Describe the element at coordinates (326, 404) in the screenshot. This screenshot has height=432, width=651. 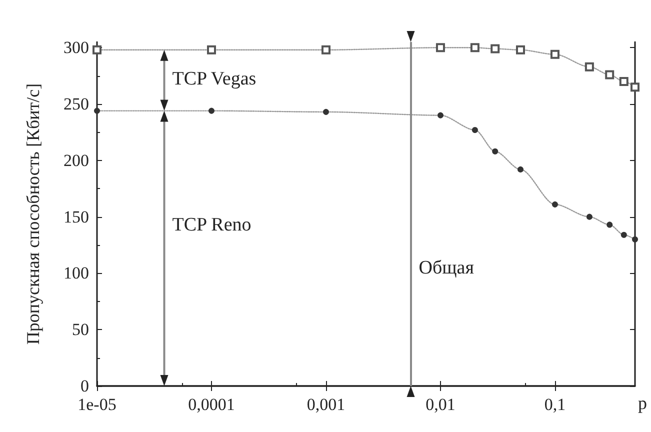
I see `x-tick-label: 0,001` at that location.